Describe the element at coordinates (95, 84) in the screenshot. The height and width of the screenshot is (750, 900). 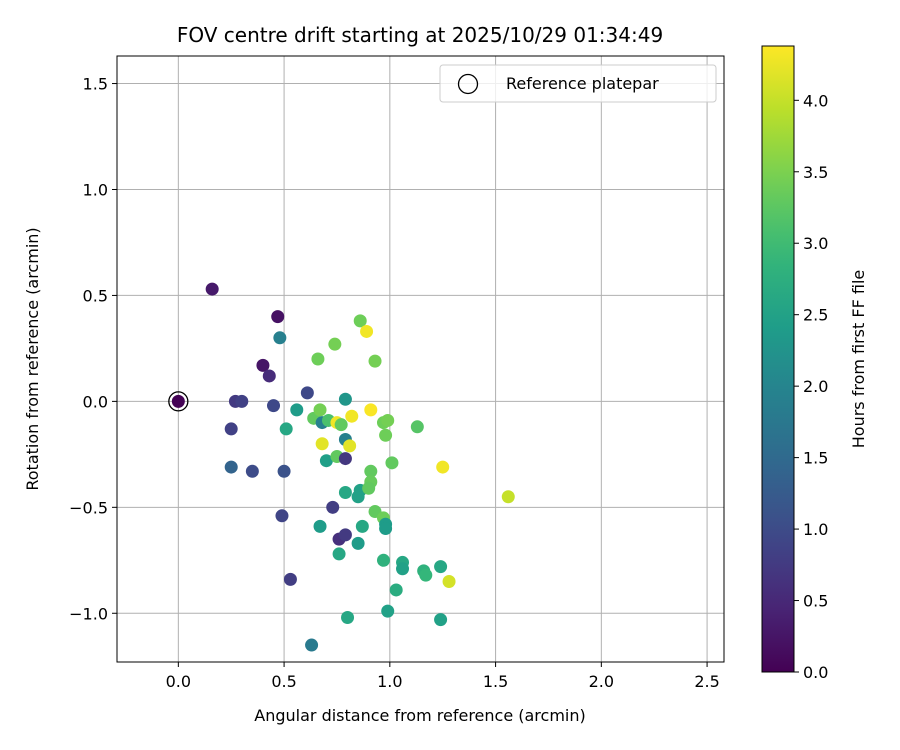
I see `y-tick-label: 1.5` at that location.